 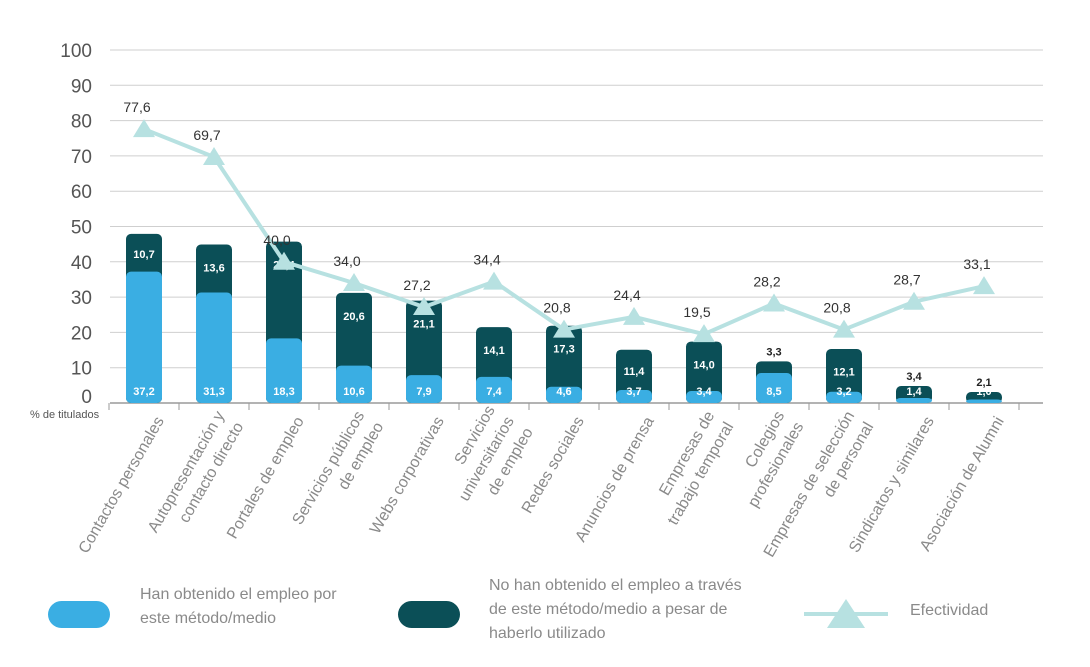 I want to click on bar-label-not-obtained: 3,3, so click(x=773, y=352).